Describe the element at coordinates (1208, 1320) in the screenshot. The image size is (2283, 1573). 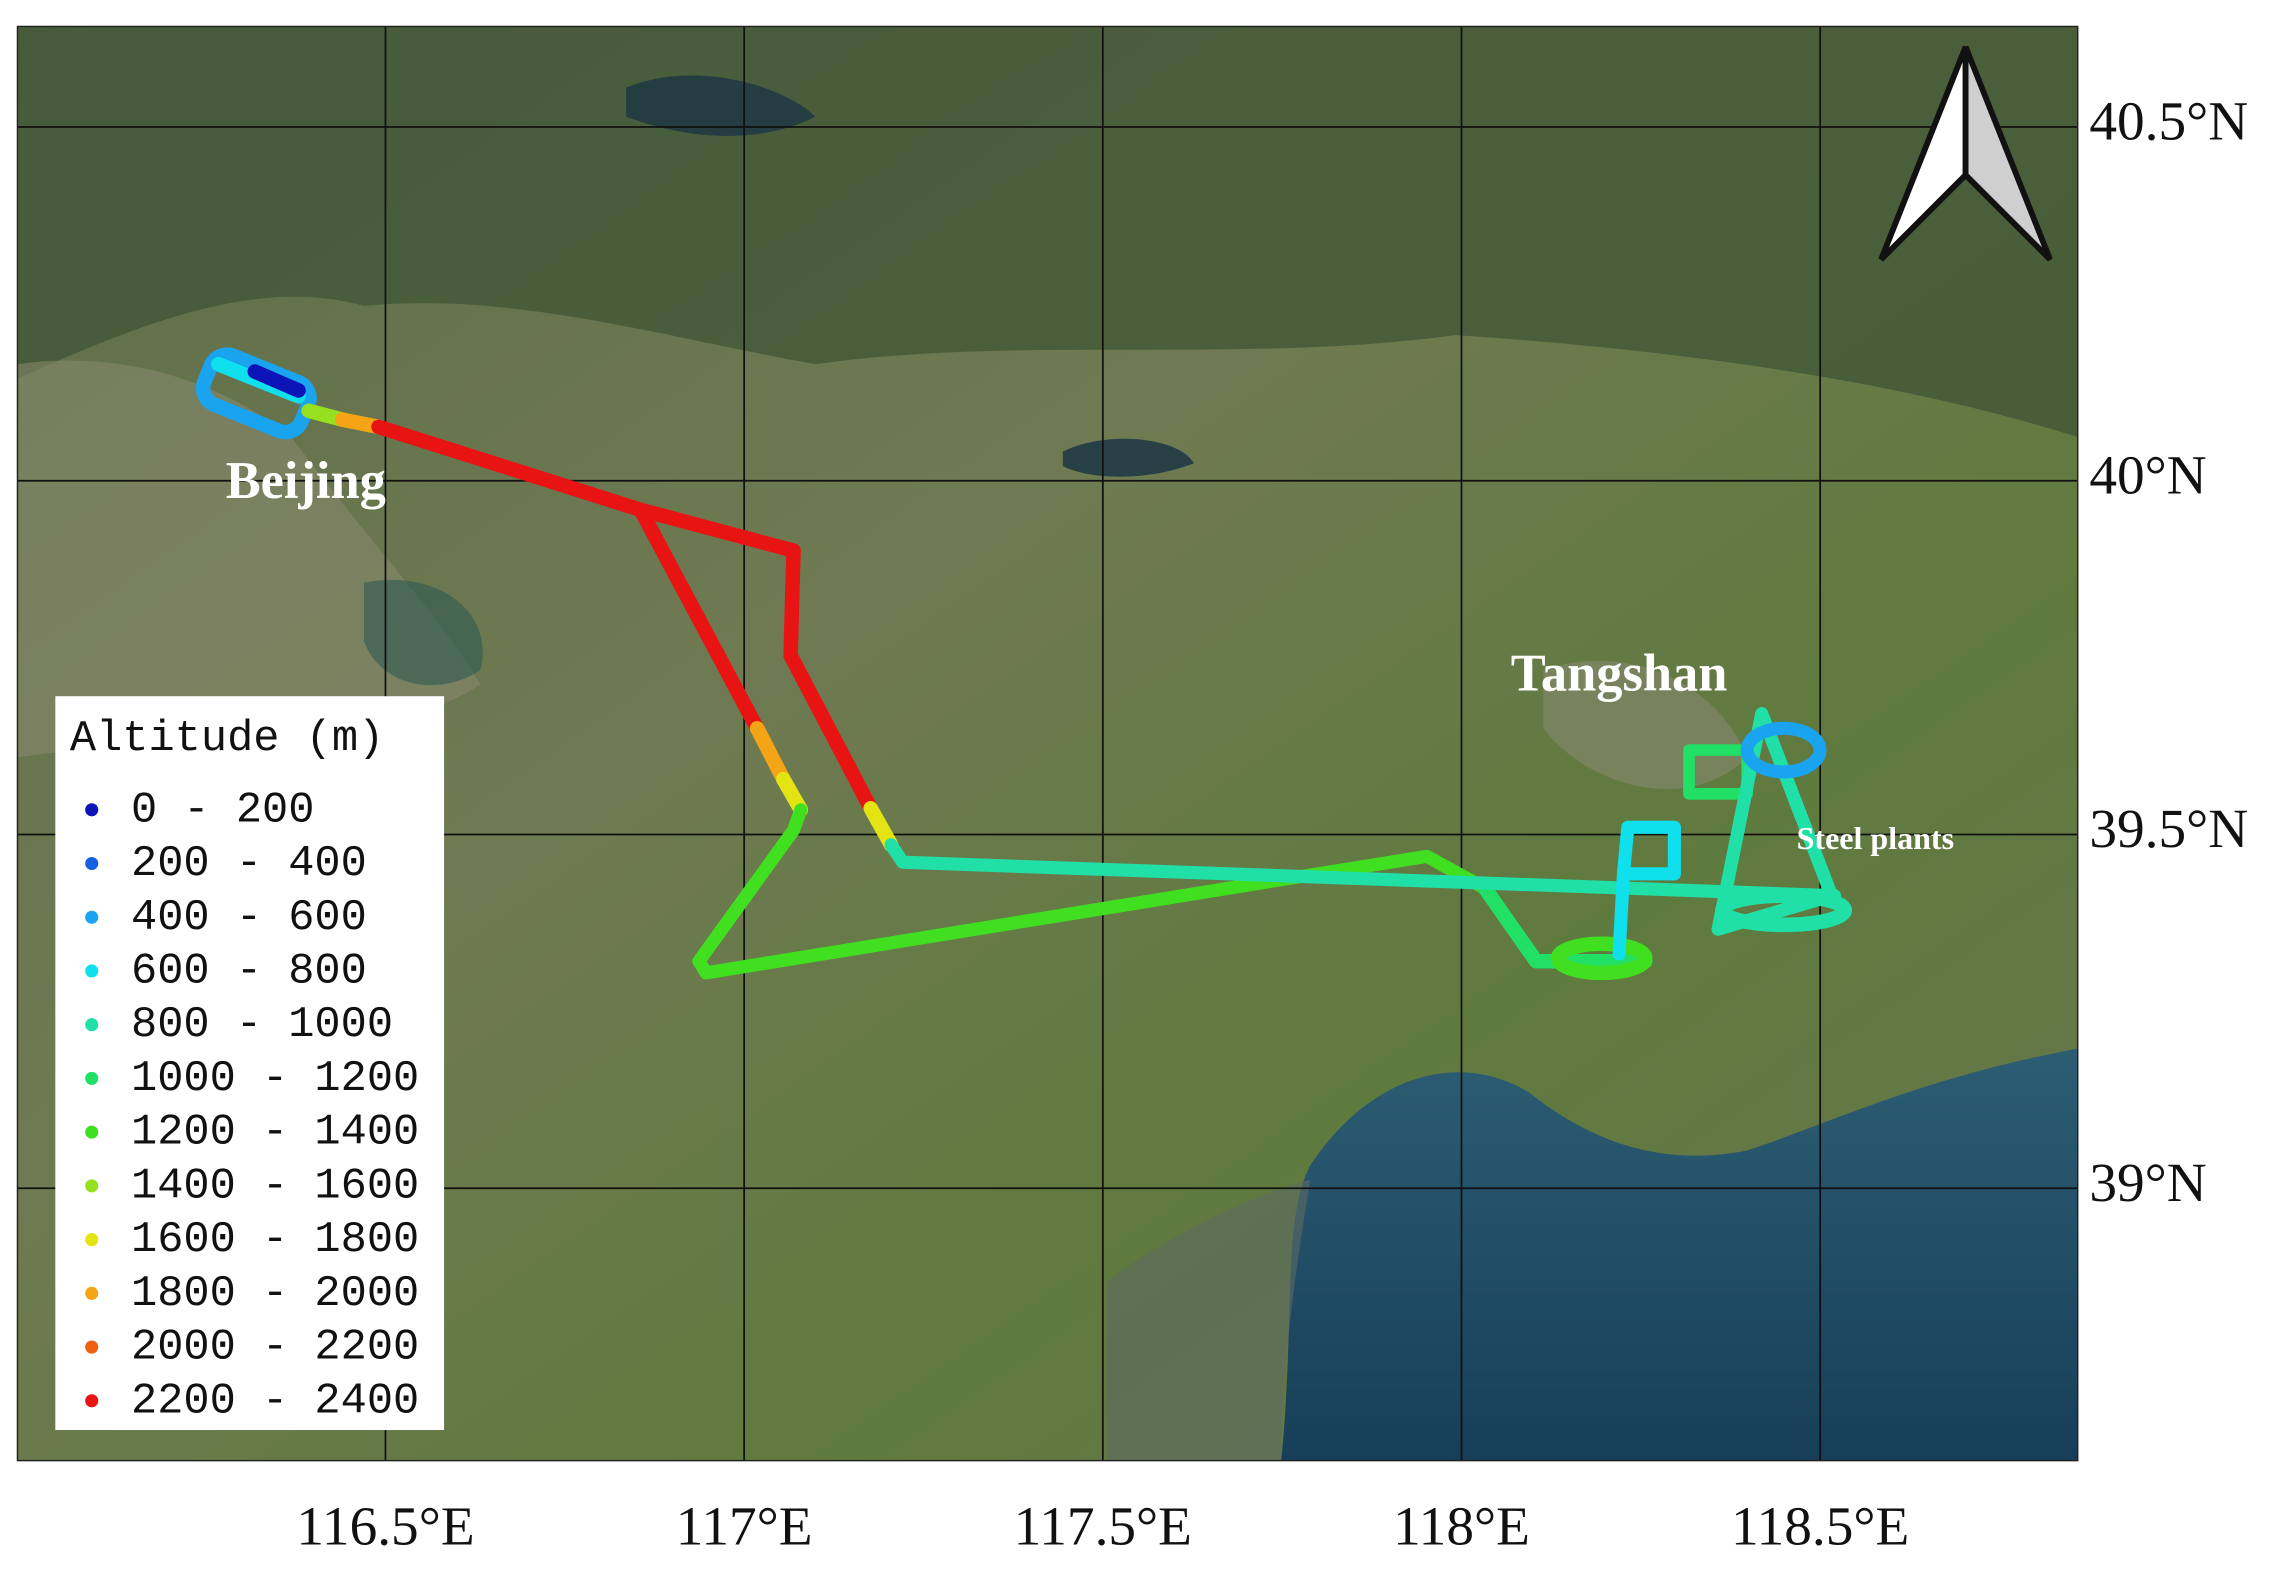
I see `salt-pans` at that location.